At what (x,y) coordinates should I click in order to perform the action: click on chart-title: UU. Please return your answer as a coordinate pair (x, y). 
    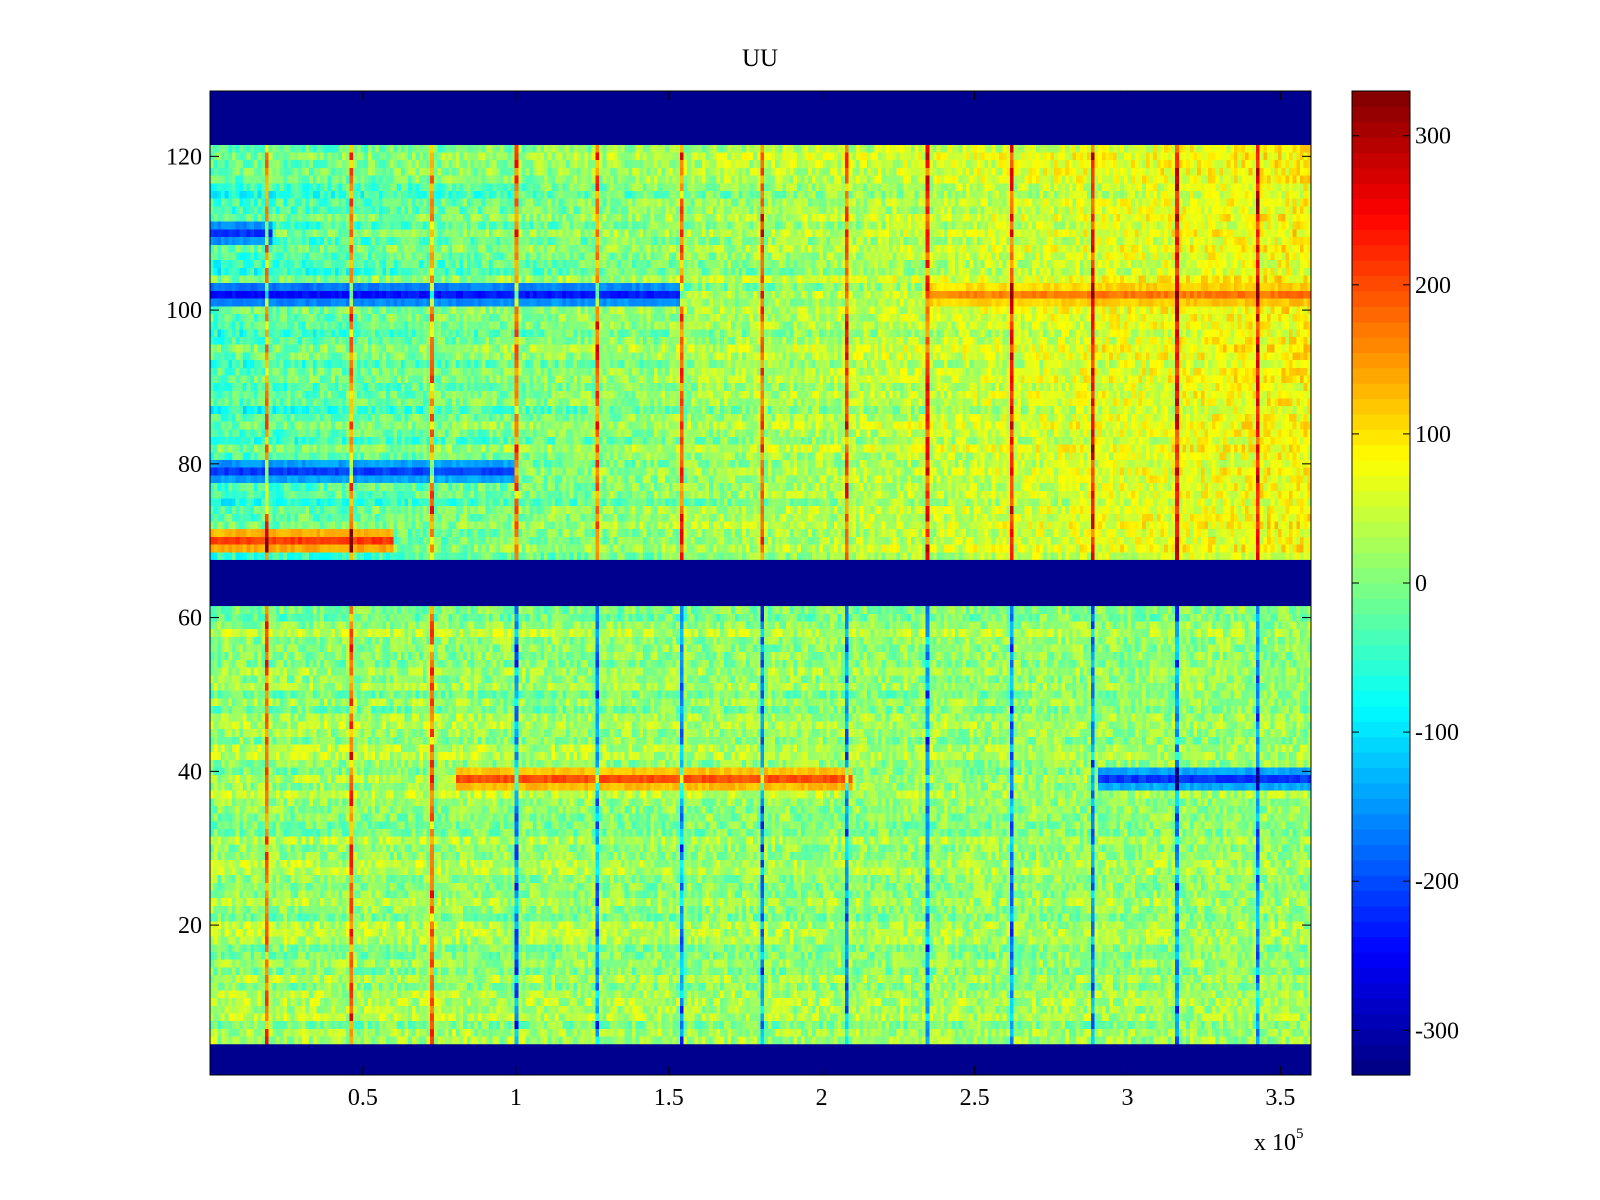
    Looking at the image, I should click on (760, 58).